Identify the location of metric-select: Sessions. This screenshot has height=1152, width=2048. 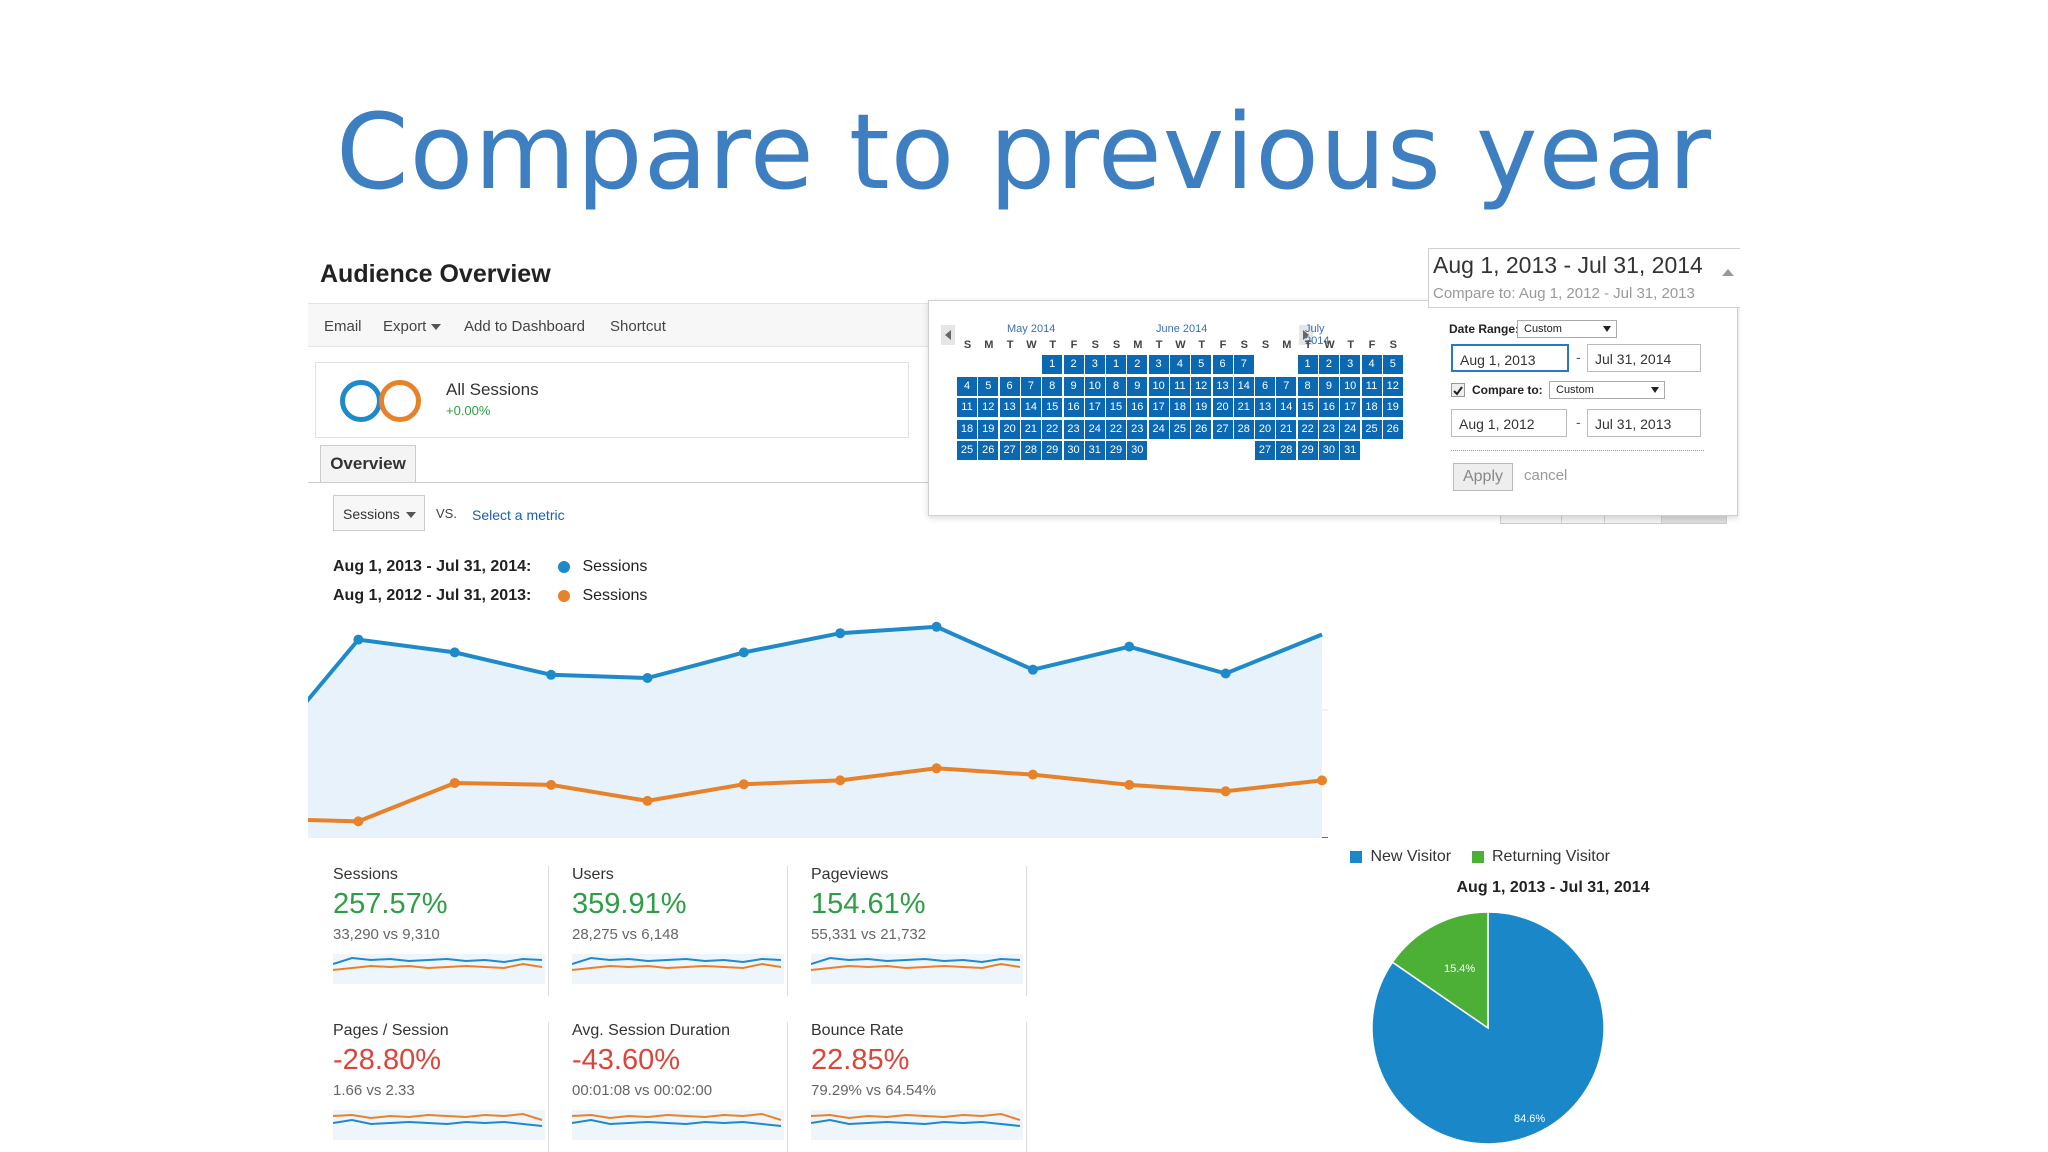
(379, 513).